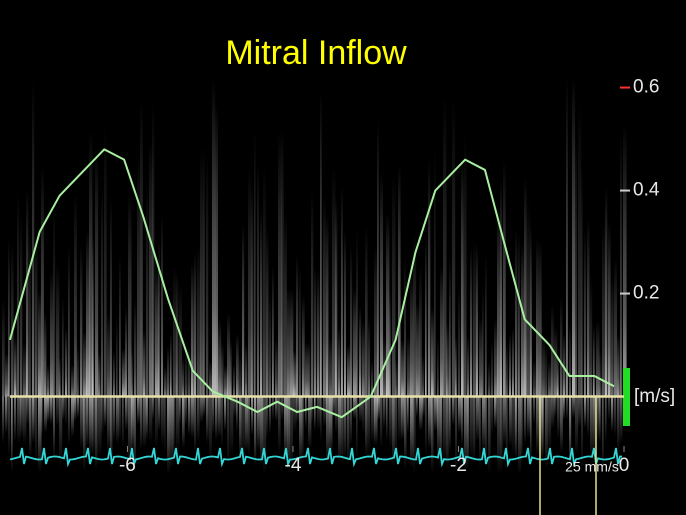  Describe the element at coordinates (316, 457) in the screenshot. I see `ecg-line` at that location.